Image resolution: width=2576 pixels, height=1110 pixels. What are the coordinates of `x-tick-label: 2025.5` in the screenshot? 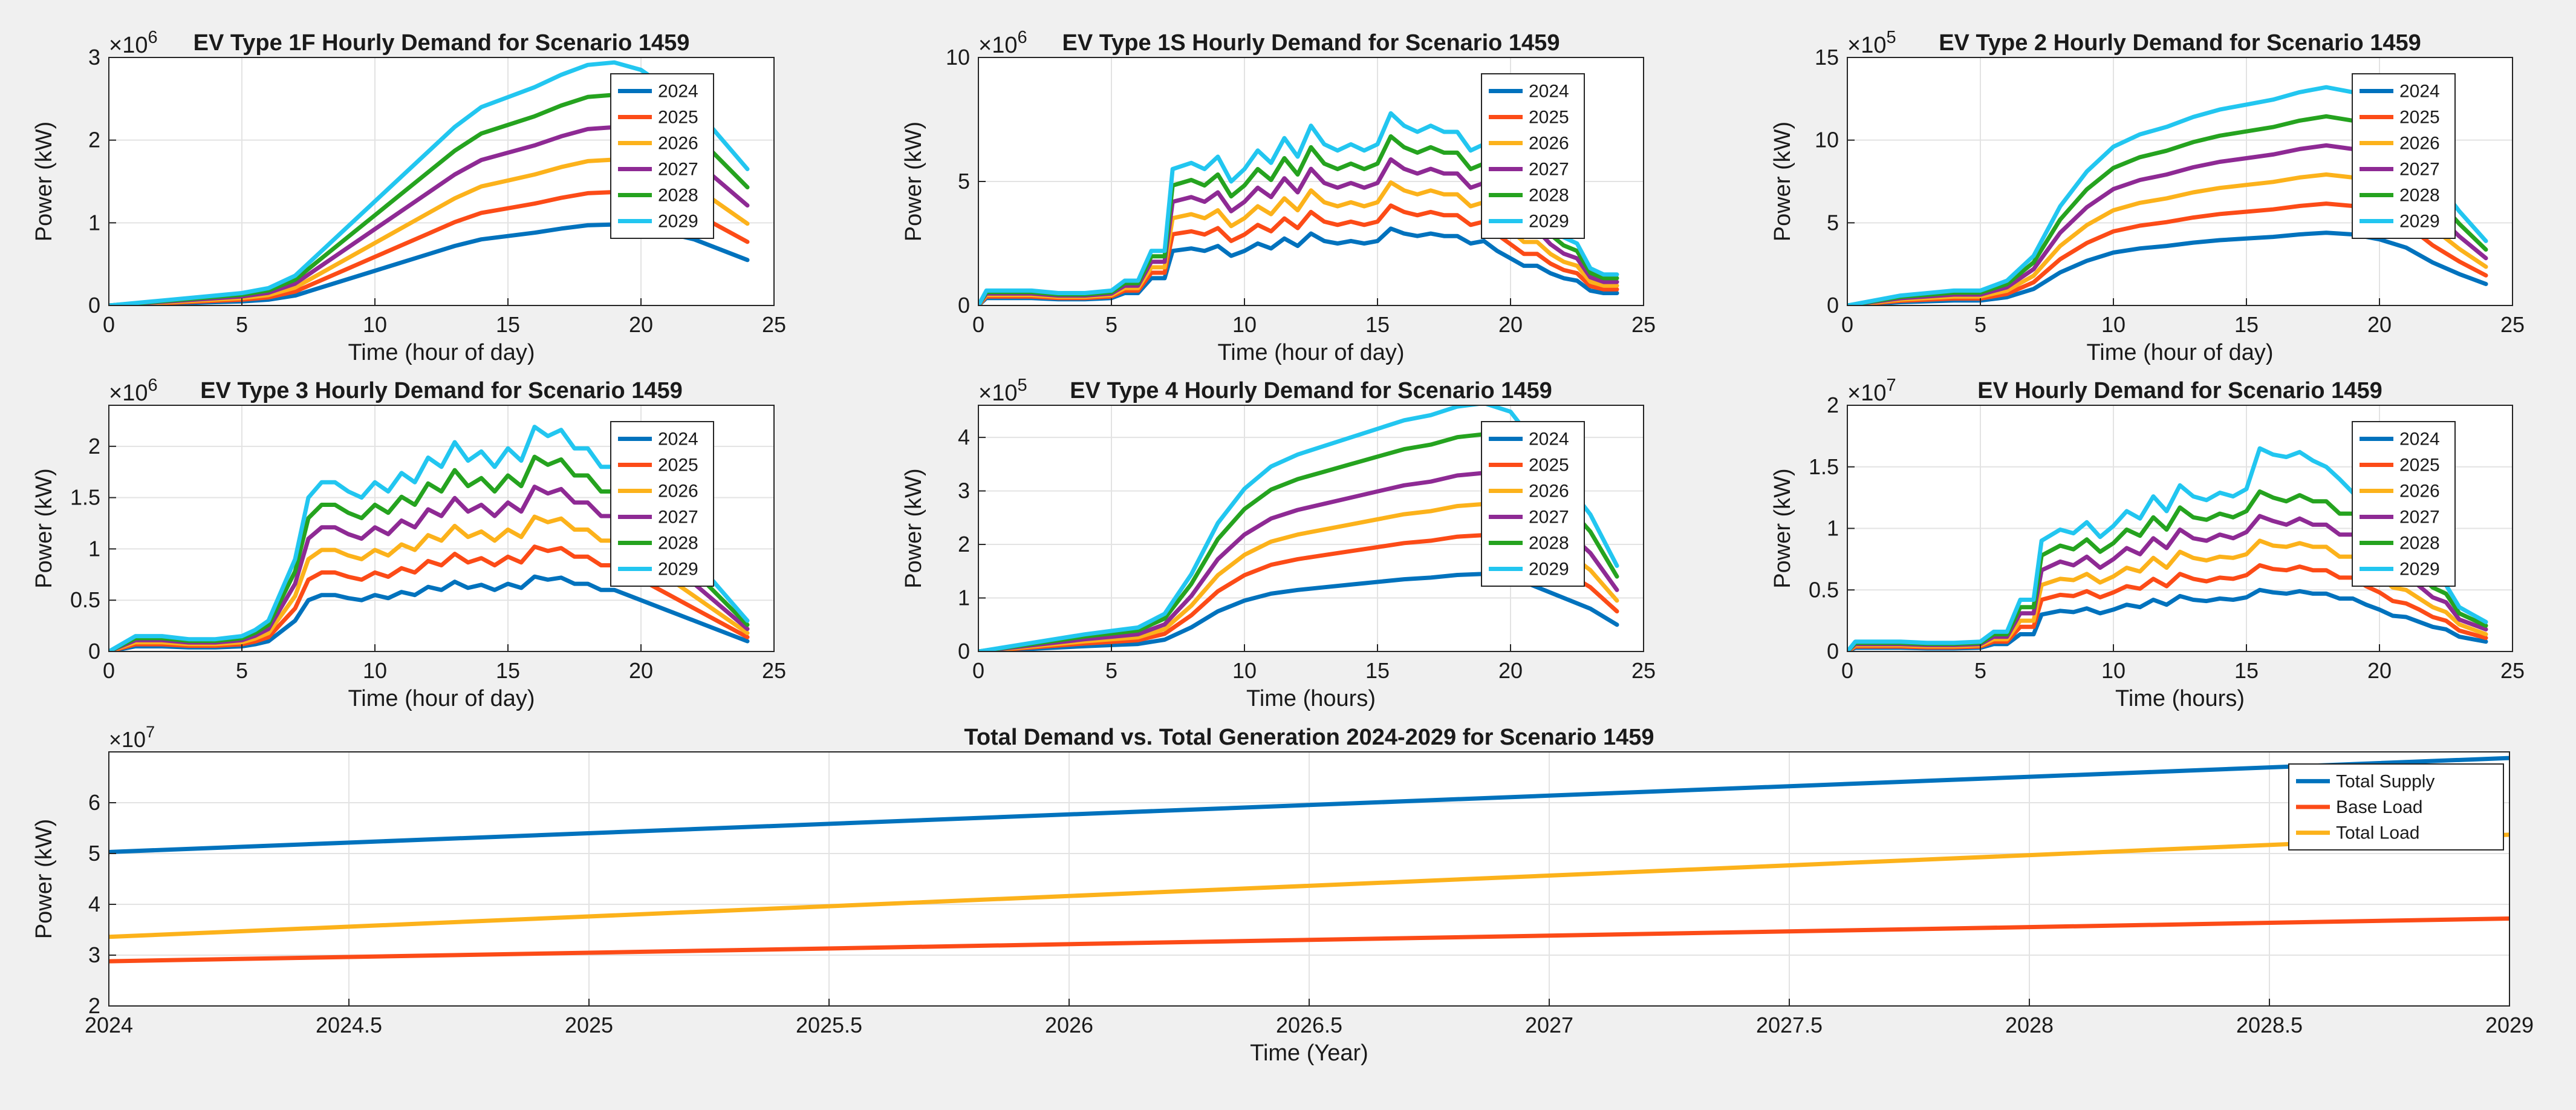 It's located at (829, 1025).